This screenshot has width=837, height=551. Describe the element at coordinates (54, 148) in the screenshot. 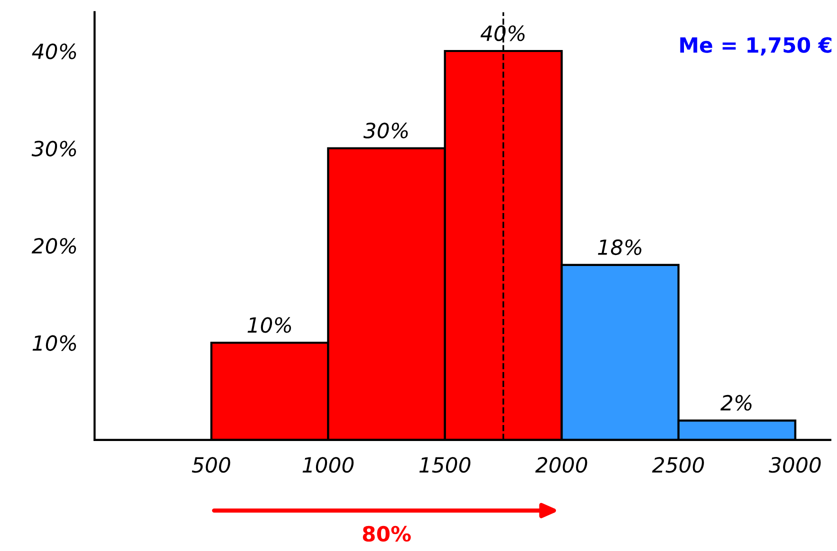

I see `y-tick-label: 30%` at that location.